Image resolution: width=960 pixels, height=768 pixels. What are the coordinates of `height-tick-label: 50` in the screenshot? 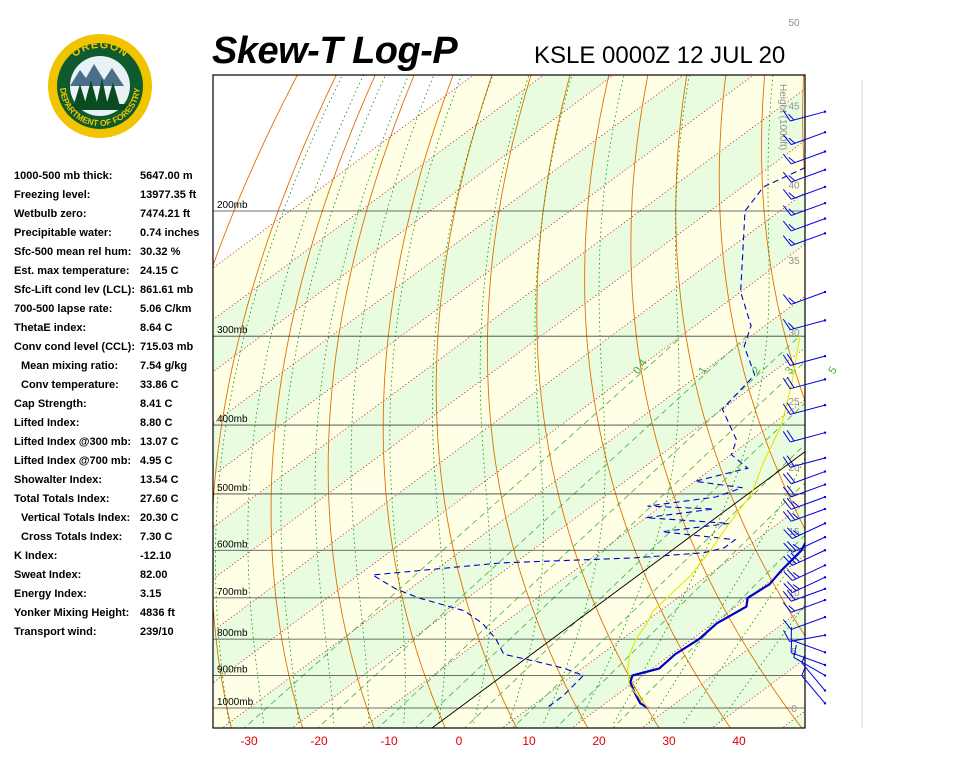 It's located at (794, 23).